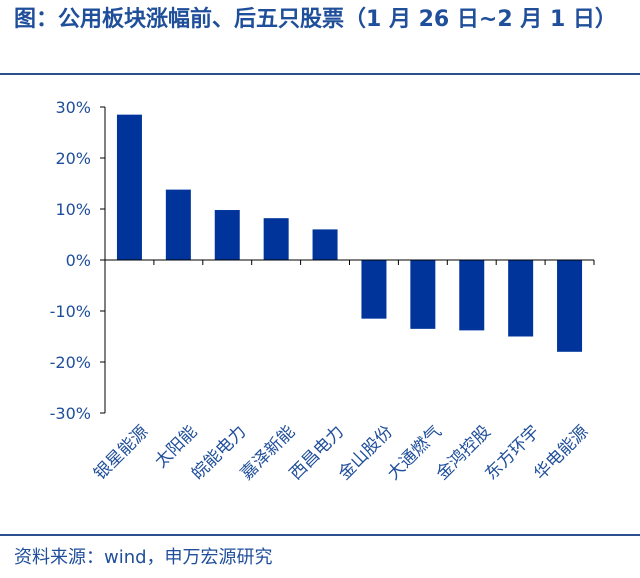 This screenshot has width=640, height=578. What do you see at coordinates (320, 535) in the screenshot?
I see `source-divider` at bounding box center [320, 535].